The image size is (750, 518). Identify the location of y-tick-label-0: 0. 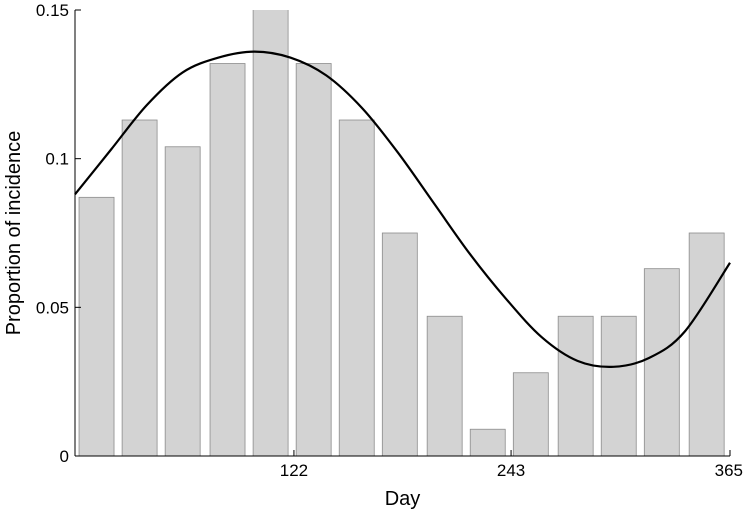
(64, 456).